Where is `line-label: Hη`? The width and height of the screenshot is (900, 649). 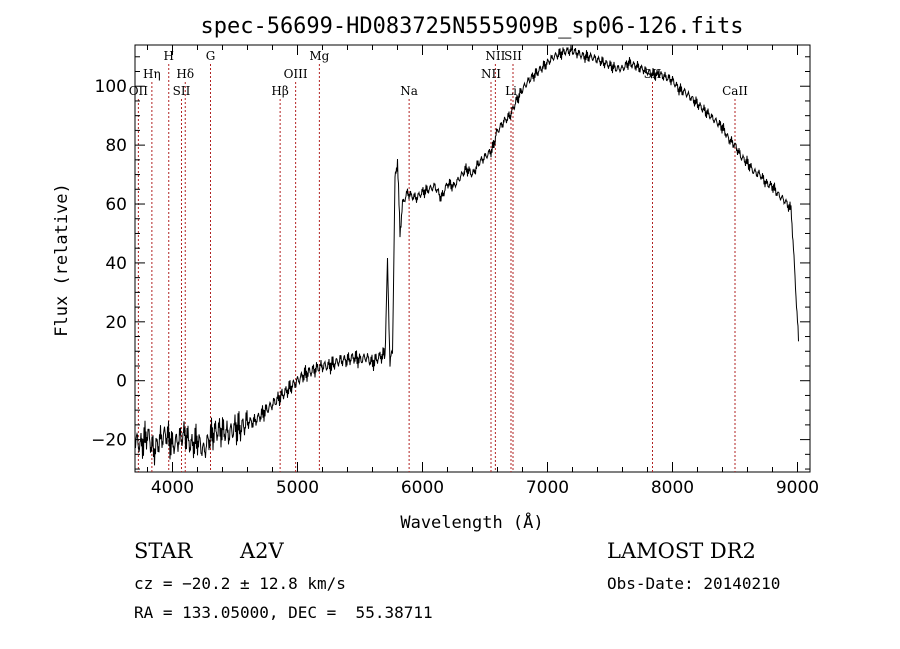 line-label: Hη is located at coordinates (152, 74).